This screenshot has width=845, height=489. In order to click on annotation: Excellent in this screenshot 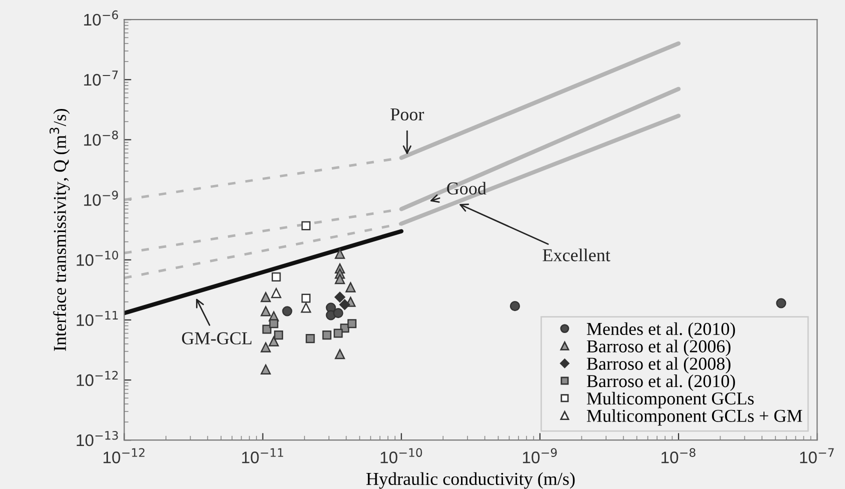, I will do `click(576, 255)`.